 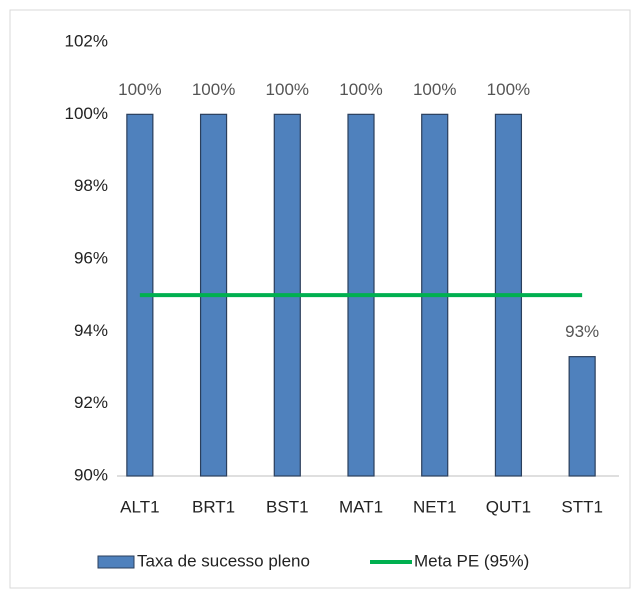 What do you see at coordinates (361, 506) in the screenshot?
I see `x-tick-label: MAT1` at bounding box center [361, 506].